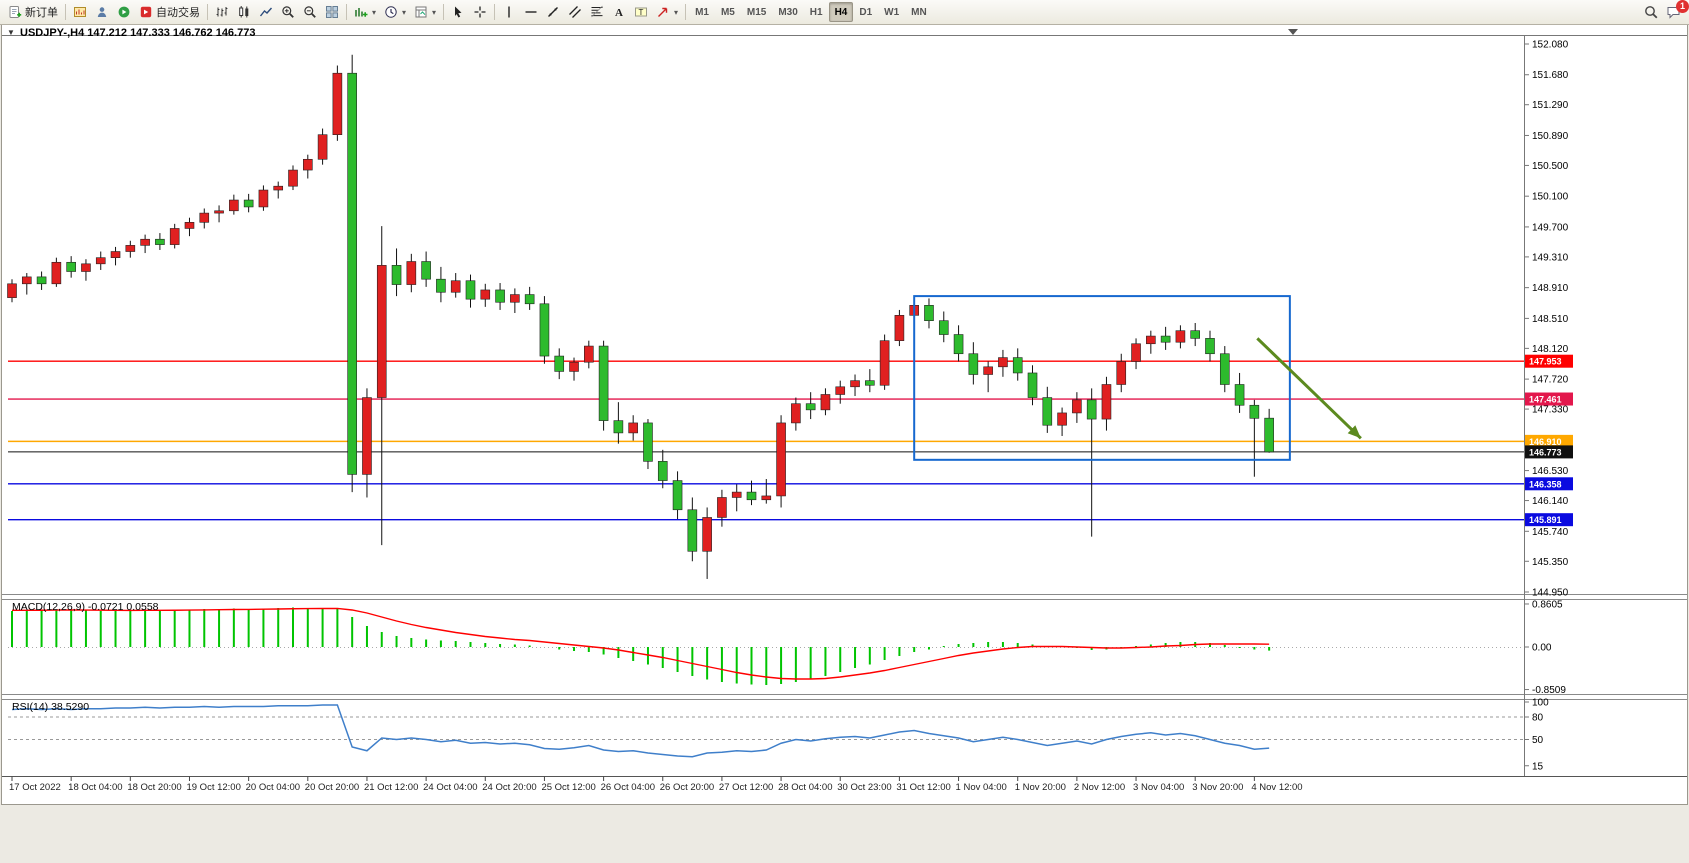 The width and height of the screenshot is (1689, 863). What do you see at coordinates (1550, 75) in the screenshot?
I see `price-tick-label: 151.680` at bounding box center [1550, 75].